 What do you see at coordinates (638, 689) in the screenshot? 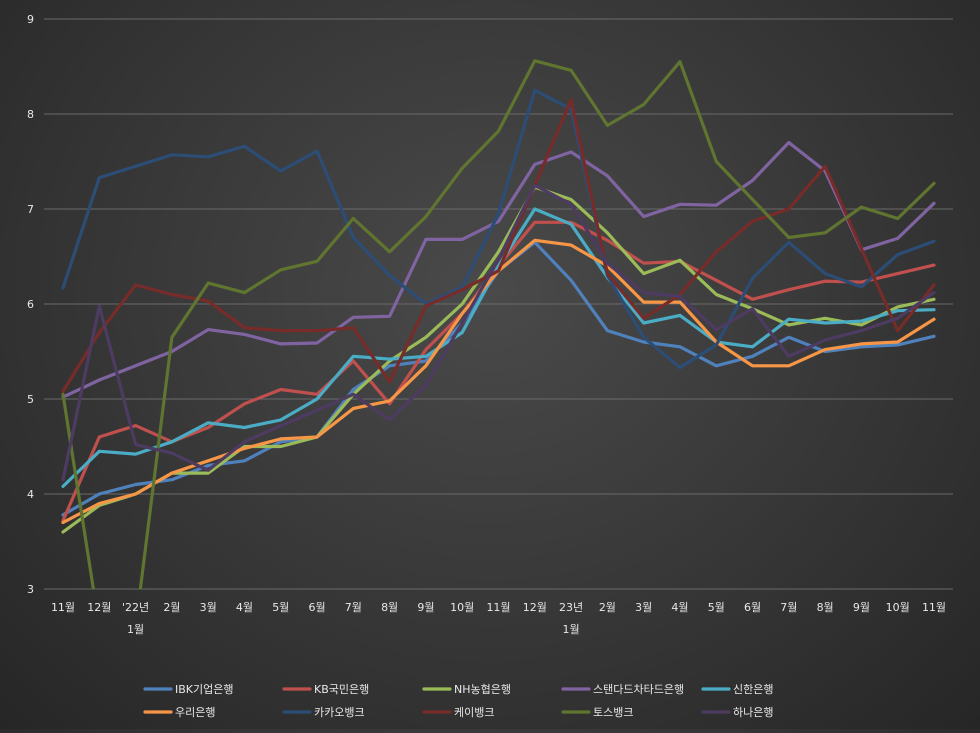
I see `legend-label: 스탠다드차타드은행` at bounding box center [638, 689].